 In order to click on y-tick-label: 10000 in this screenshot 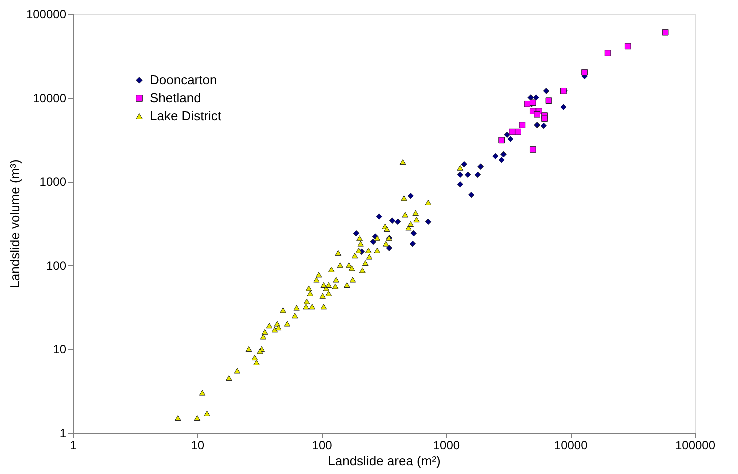, I will do `click(50, 98)`.